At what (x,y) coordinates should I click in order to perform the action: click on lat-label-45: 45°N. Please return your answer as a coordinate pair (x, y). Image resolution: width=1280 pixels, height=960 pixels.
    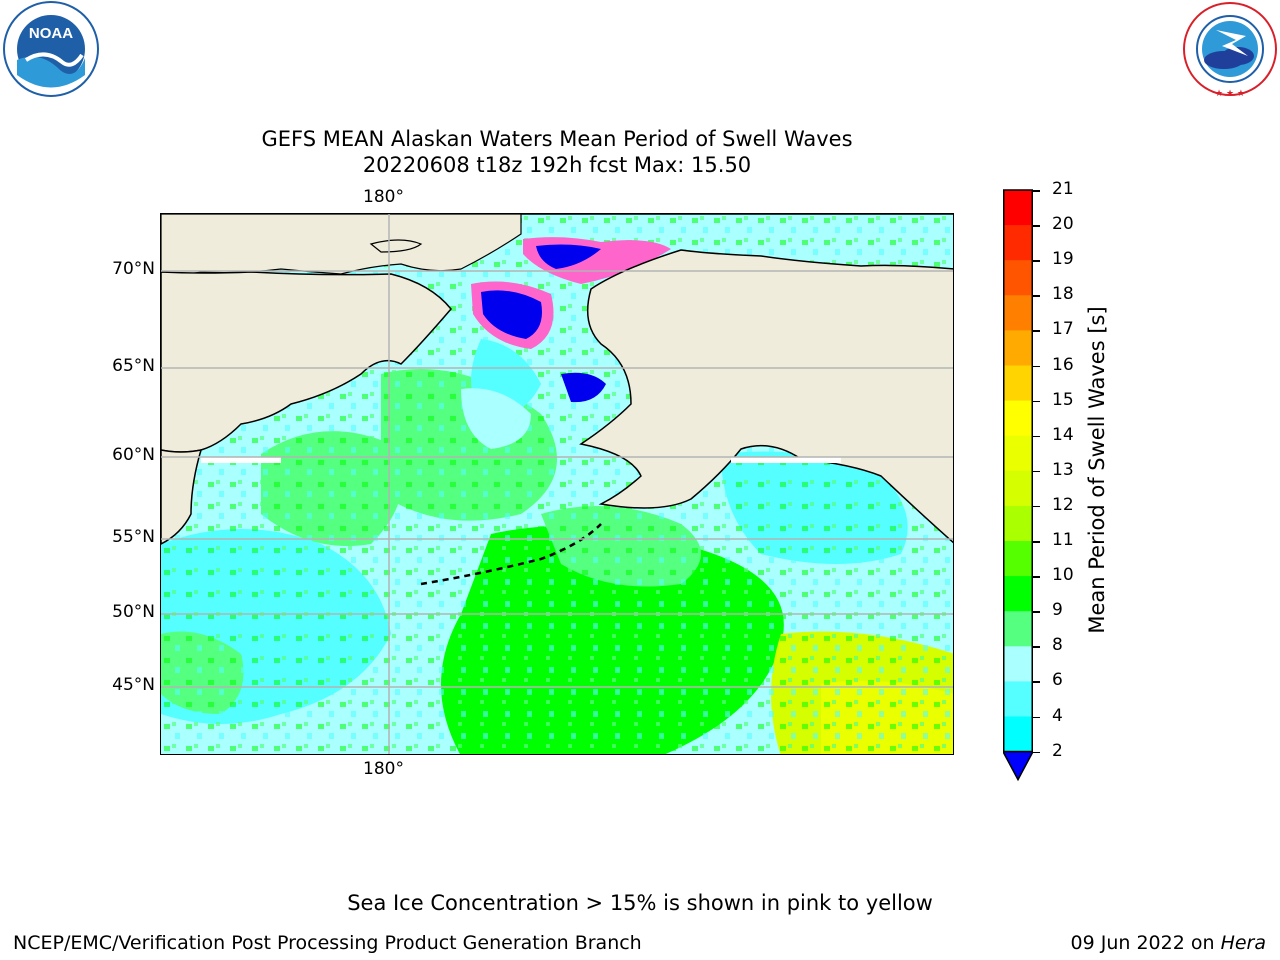
    Looking at the image, I should click on (133, 685).